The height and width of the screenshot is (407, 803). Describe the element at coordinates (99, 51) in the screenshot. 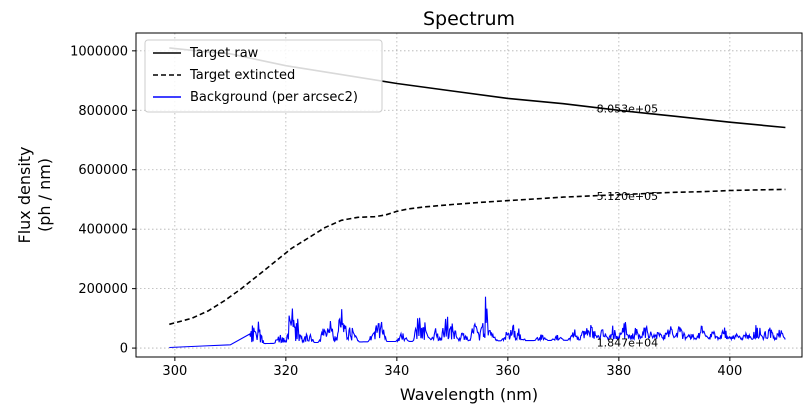

I see `y-tick-label: 1000000` at that location.